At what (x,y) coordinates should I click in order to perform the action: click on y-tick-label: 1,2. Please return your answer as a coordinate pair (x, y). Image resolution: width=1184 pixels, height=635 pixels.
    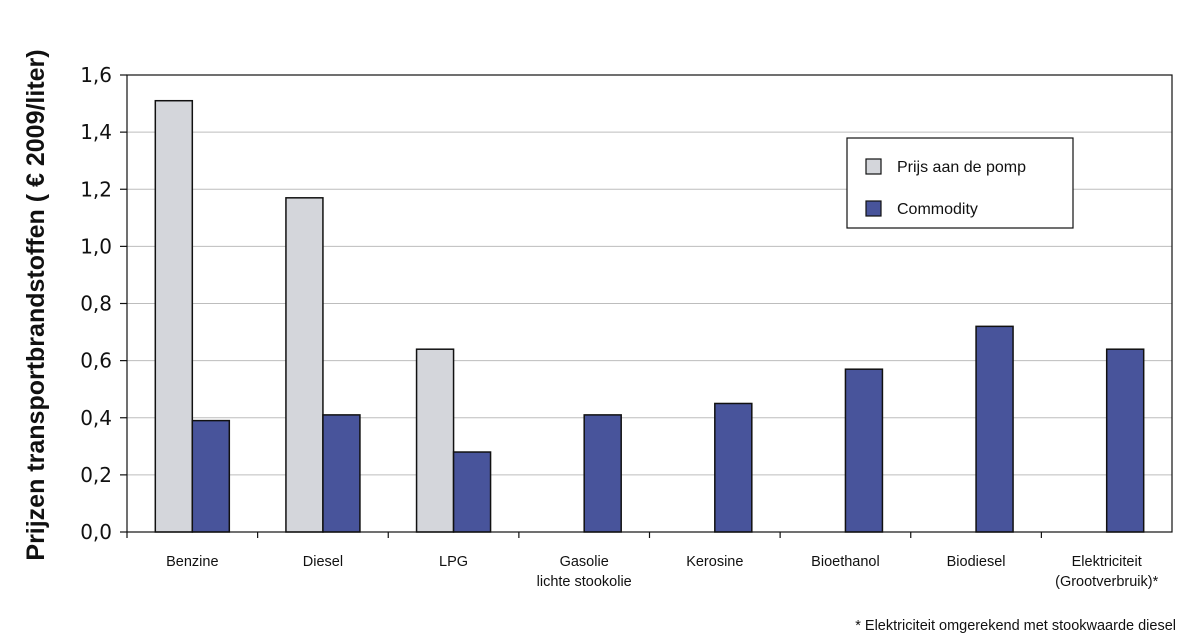
    Looking at the image, I should click on (96, 189).